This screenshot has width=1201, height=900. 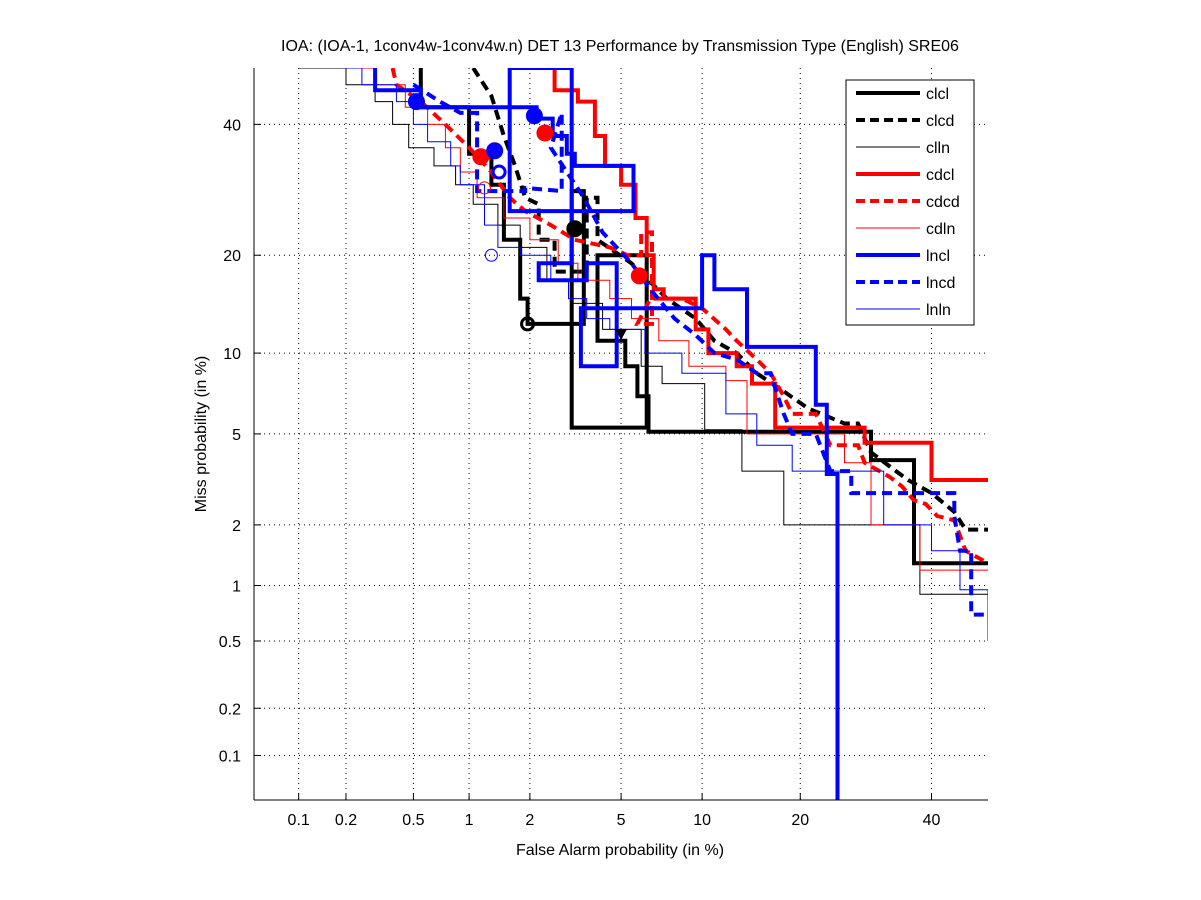 I want to click on x-tick-label: 5, so click(x=621, y=820).